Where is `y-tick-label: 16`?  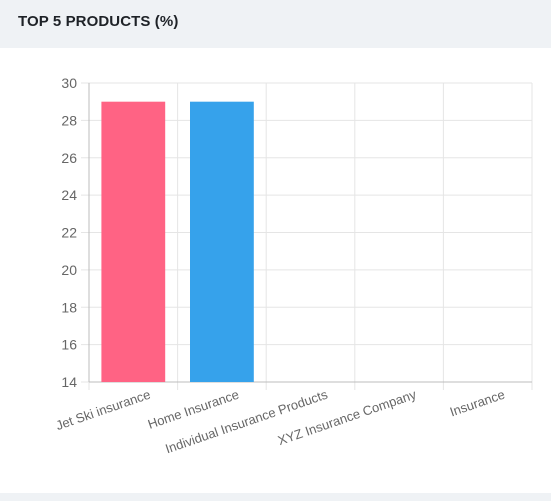
y-tick-label: 16 is located at coordinates (69, 345).